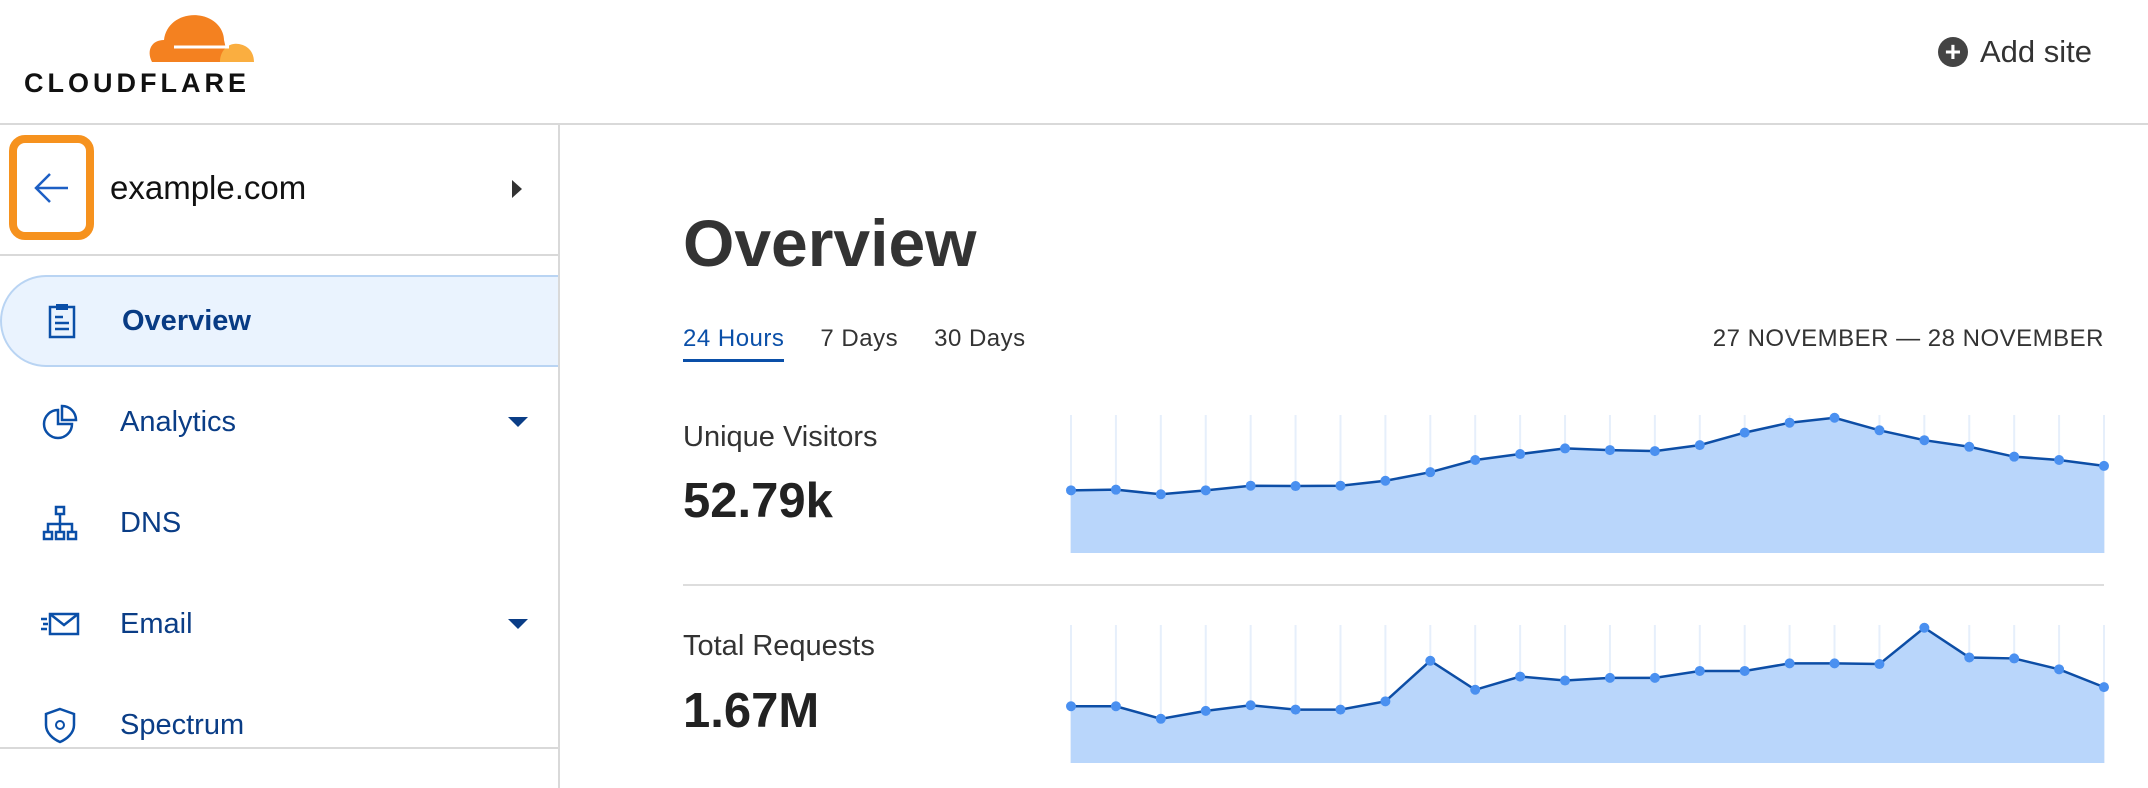 The image size is (2148, 788). What do you see at coordinates (1393, 585) in the screenshot?
I see `metric-divider` at bounding box center [1393, 585].